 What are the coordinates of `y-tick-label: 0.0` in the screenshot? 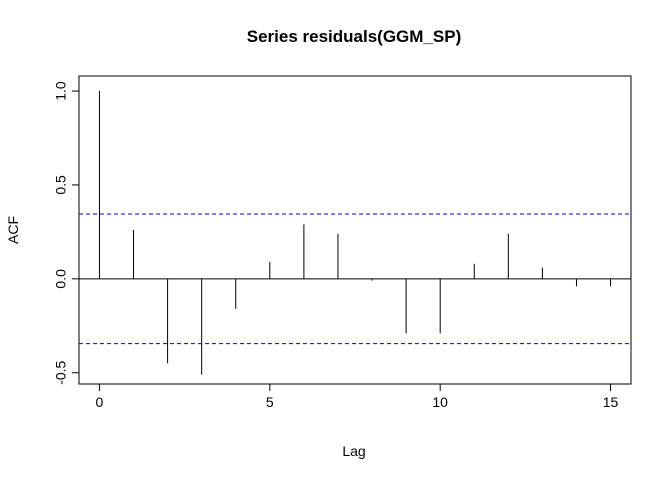 It's located at (61, 279).